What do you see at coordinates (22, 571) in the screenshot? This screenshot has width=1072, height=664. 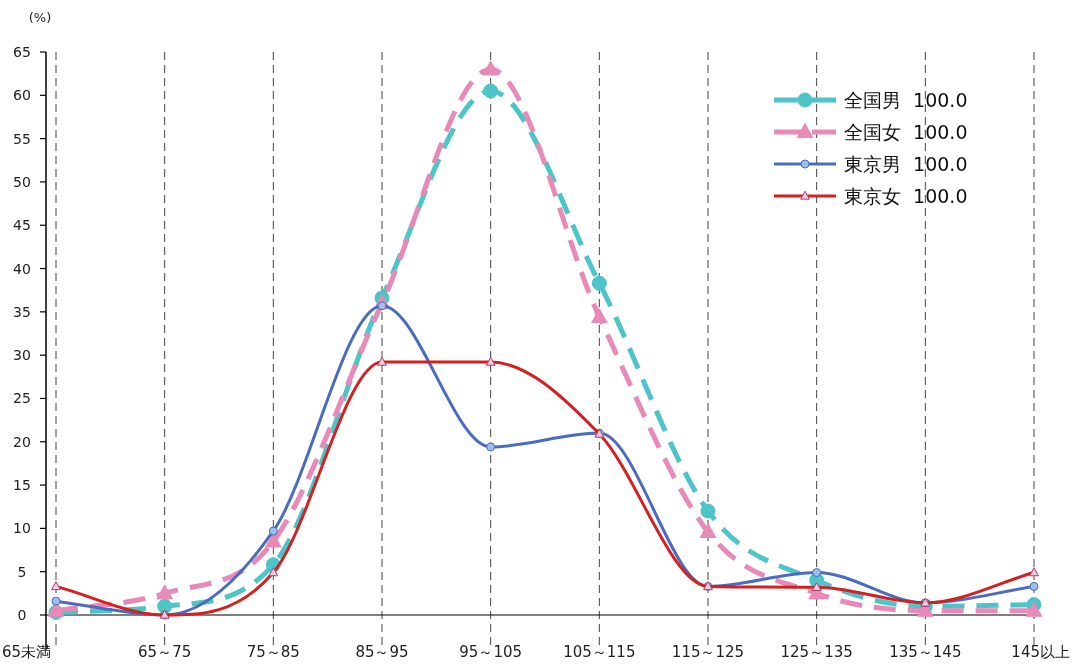 I see `y-tick-label: 5` at bounding box center [22, 571].